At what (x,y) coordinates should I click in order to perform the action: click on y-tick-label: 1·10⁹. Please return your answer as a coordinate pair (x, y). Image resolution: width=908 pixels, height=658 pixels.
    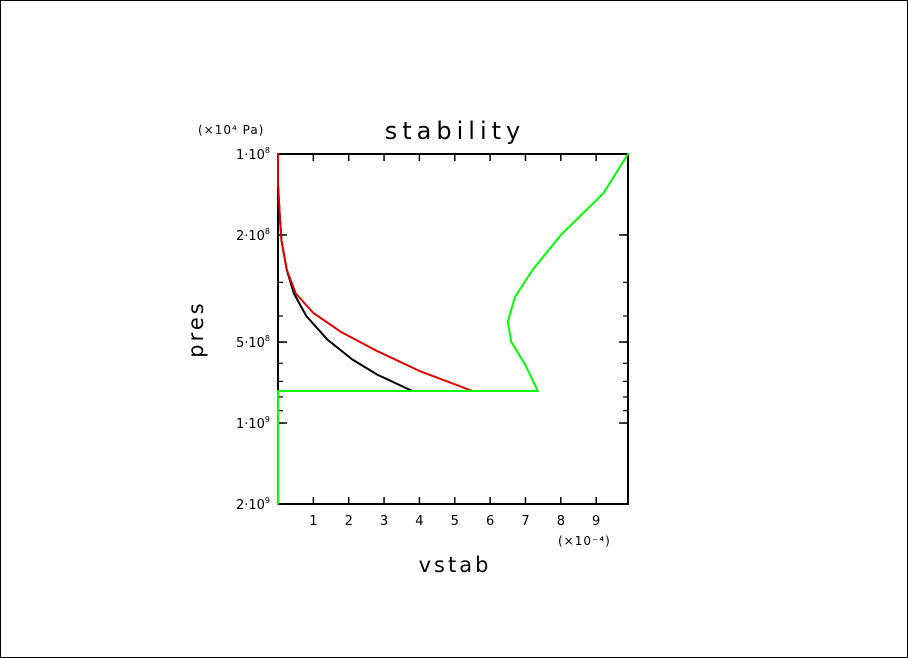
    Looking at the image, I should click on (253, 423).